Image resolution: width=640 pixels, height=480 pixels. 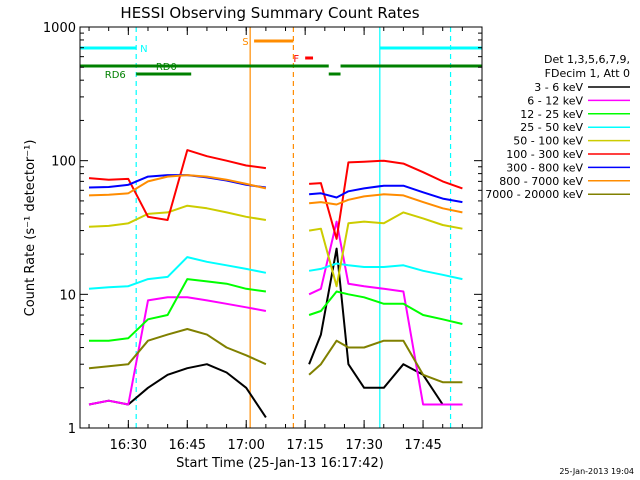 I want to click on annotation-layer: N RD0 RD6 S F, so click(x=281, y=59).